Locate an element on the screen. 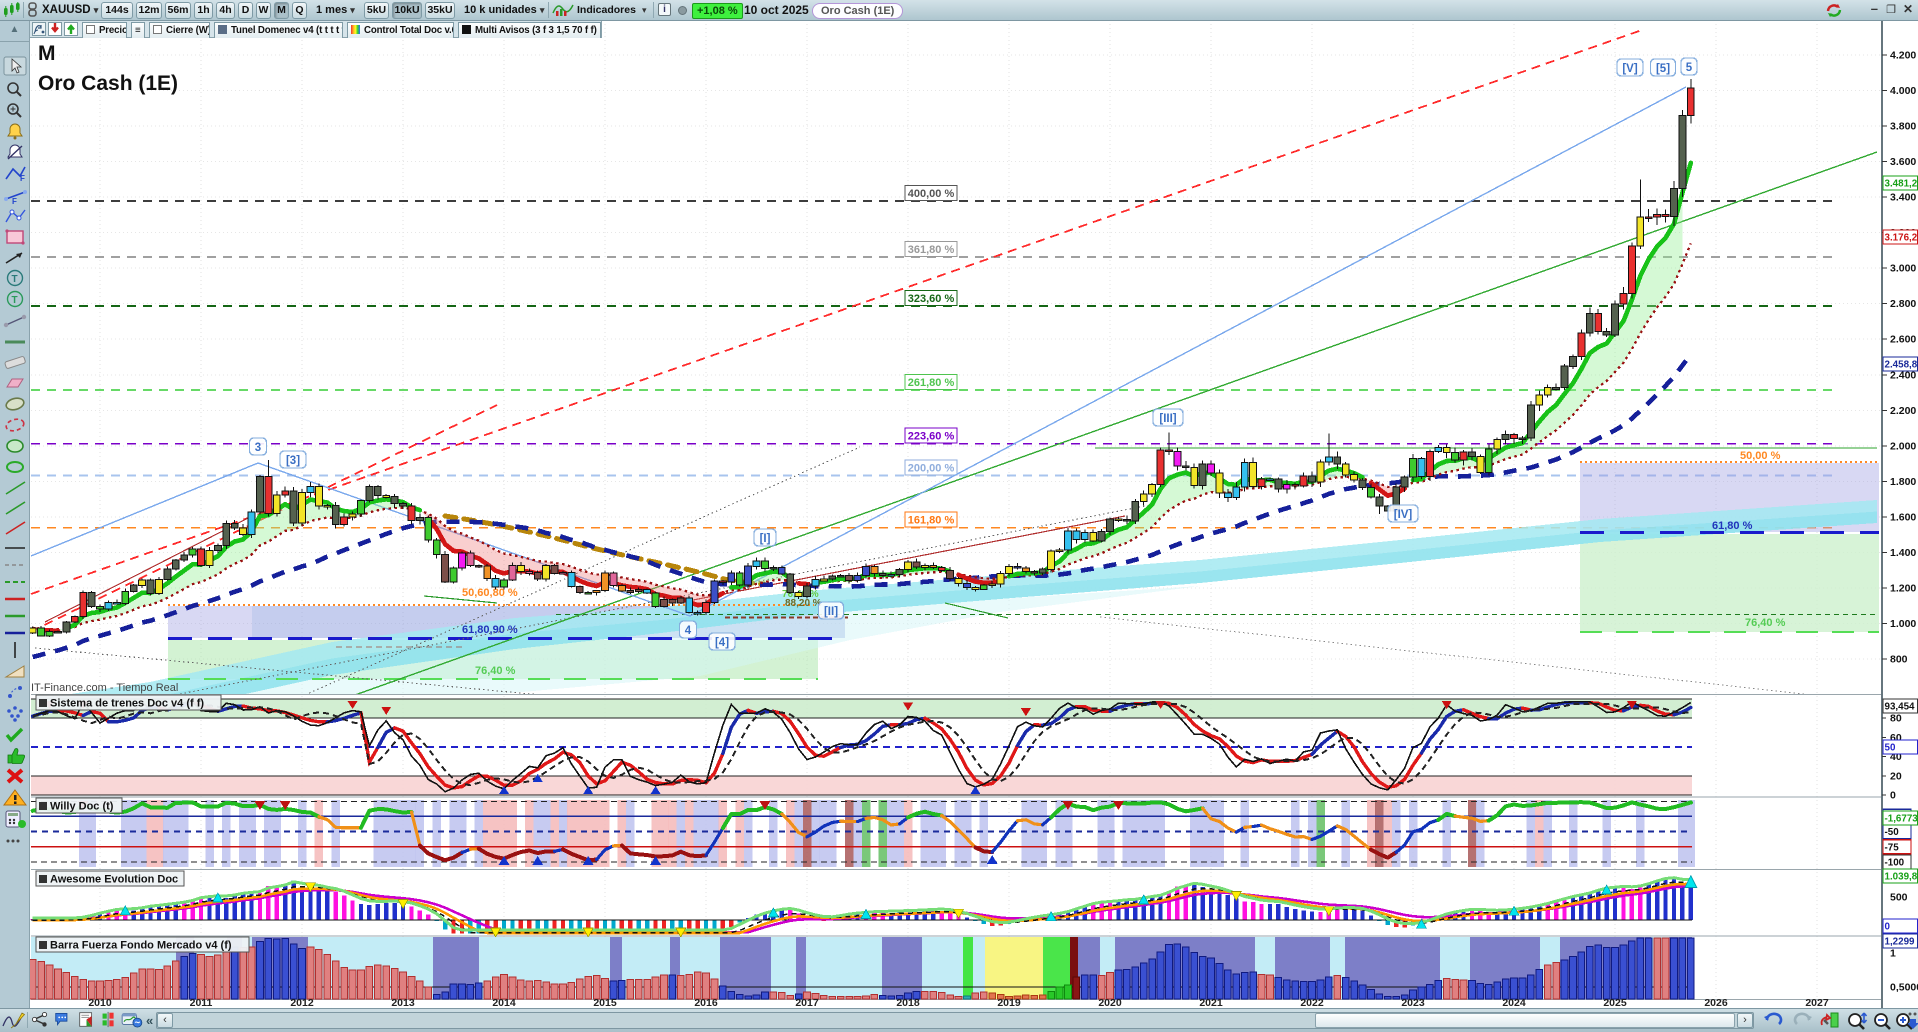  svg-text: 361,80 % is located at coordinates (931, 250).